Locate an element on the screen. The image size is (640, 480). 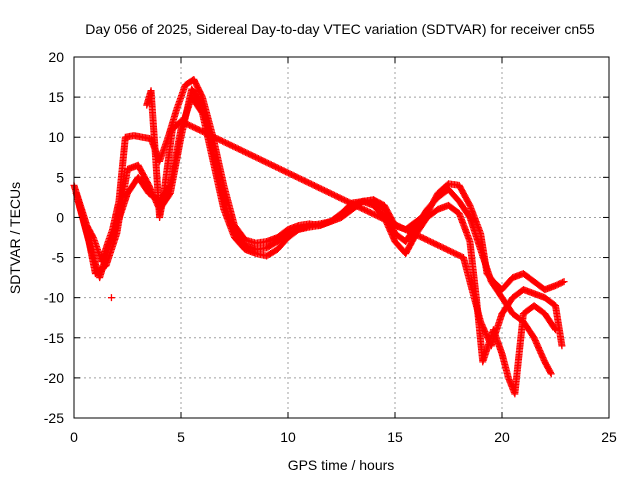
y-tick-label: 10 is located at coordinates (56, 137).